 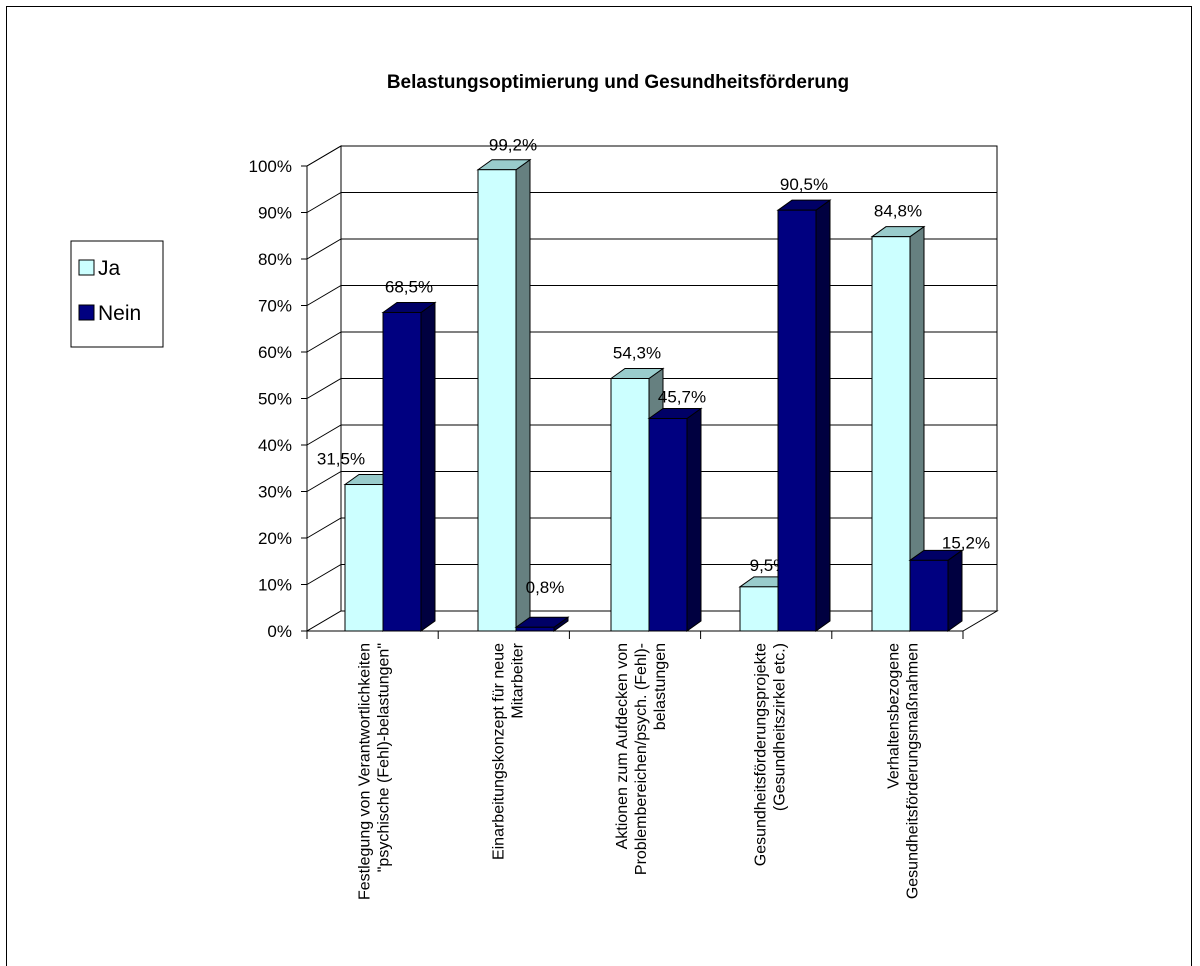 What do you see at coordinates (109, 268) in the screenshot?
I see `legend-label-ja: Ja` at bounding box center [109, 268].